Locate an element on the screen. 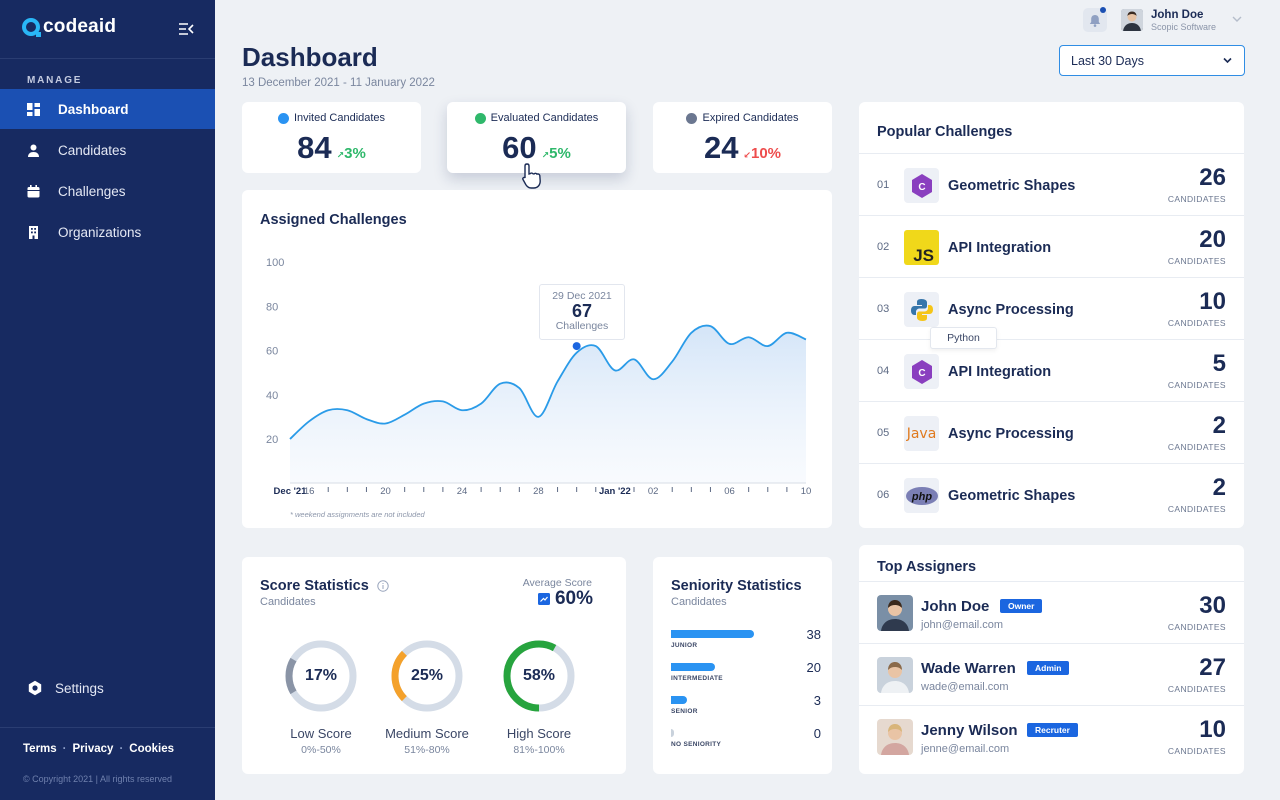 The image size is (1280, 800). privacy-link: Privacy is located at coordinates (93, 749).